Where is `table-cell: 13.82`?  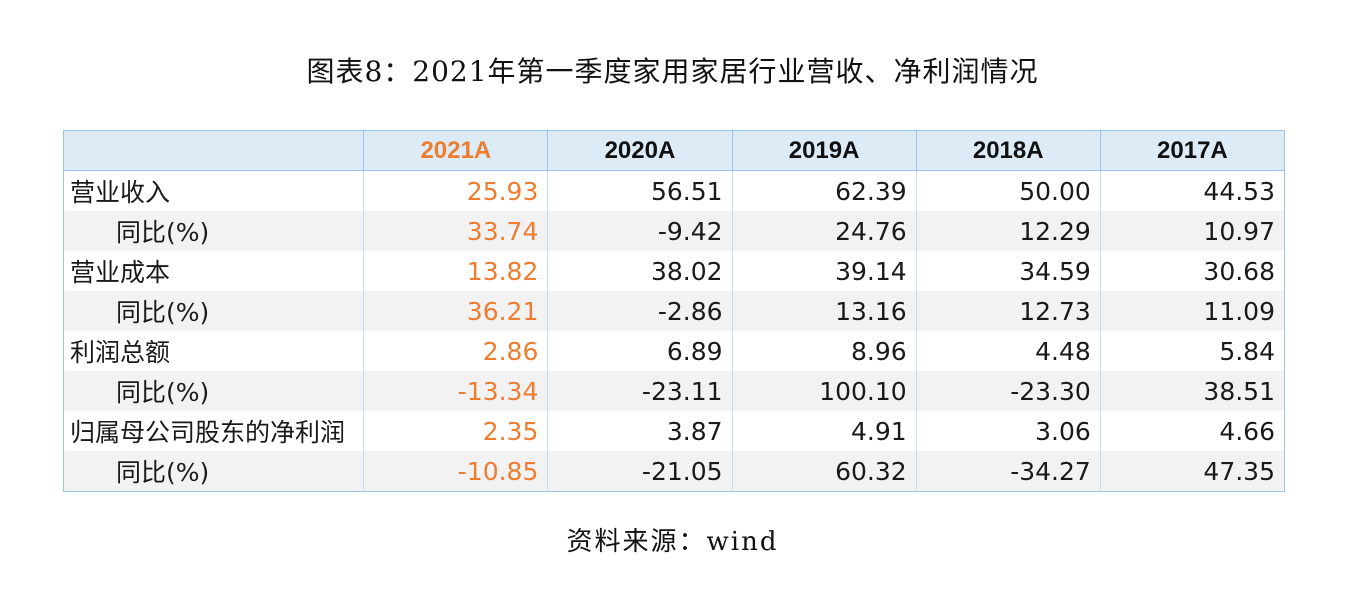 table-cell: 13.82 is located at coordinates (456, 271).